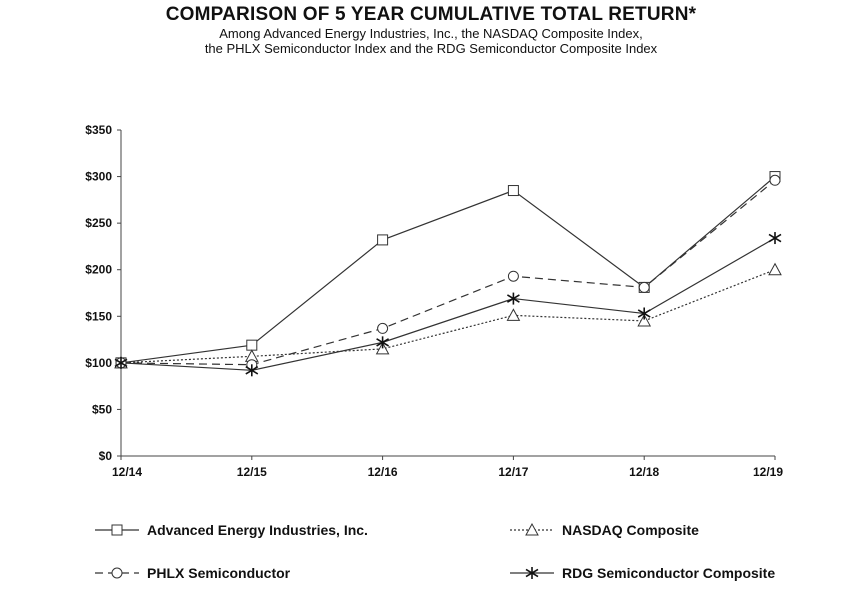 This screenshot has height=605, width=862. Describe the element at coordinates (252, 472) in the screenshot. I see `x-tick-label: 12/15` at that location.